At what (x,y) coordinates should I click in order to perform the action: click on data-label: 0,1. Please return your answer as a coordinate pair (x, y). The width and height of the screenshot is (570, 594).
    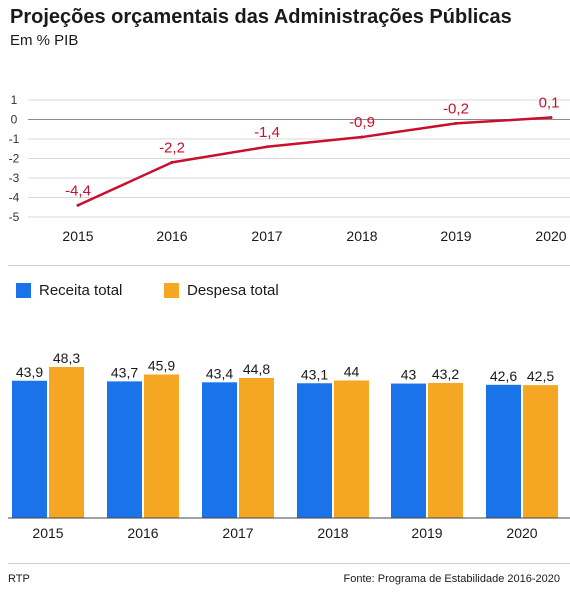
    Looking at the image, I should click on (549, 103).